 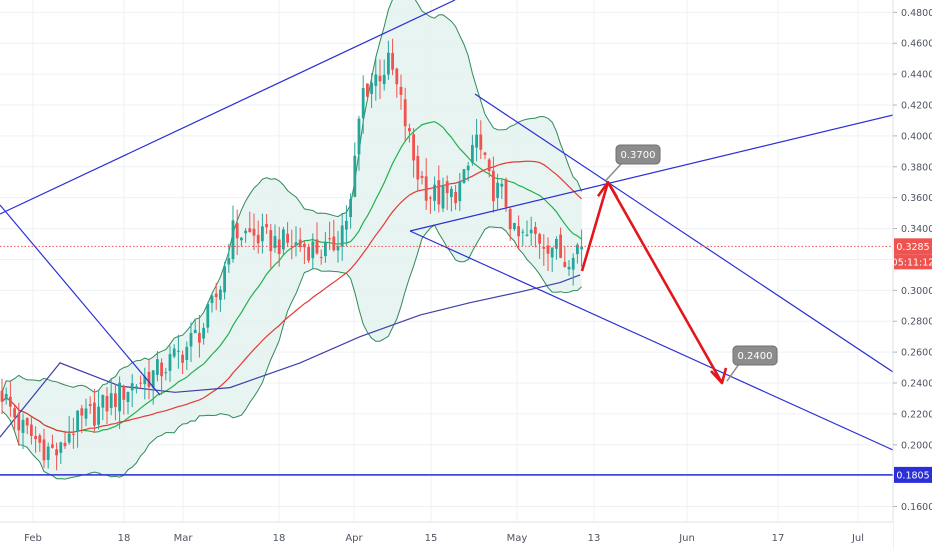 I want to click on y-tick-label-6: 0.3600, so click(x=916, y=198).